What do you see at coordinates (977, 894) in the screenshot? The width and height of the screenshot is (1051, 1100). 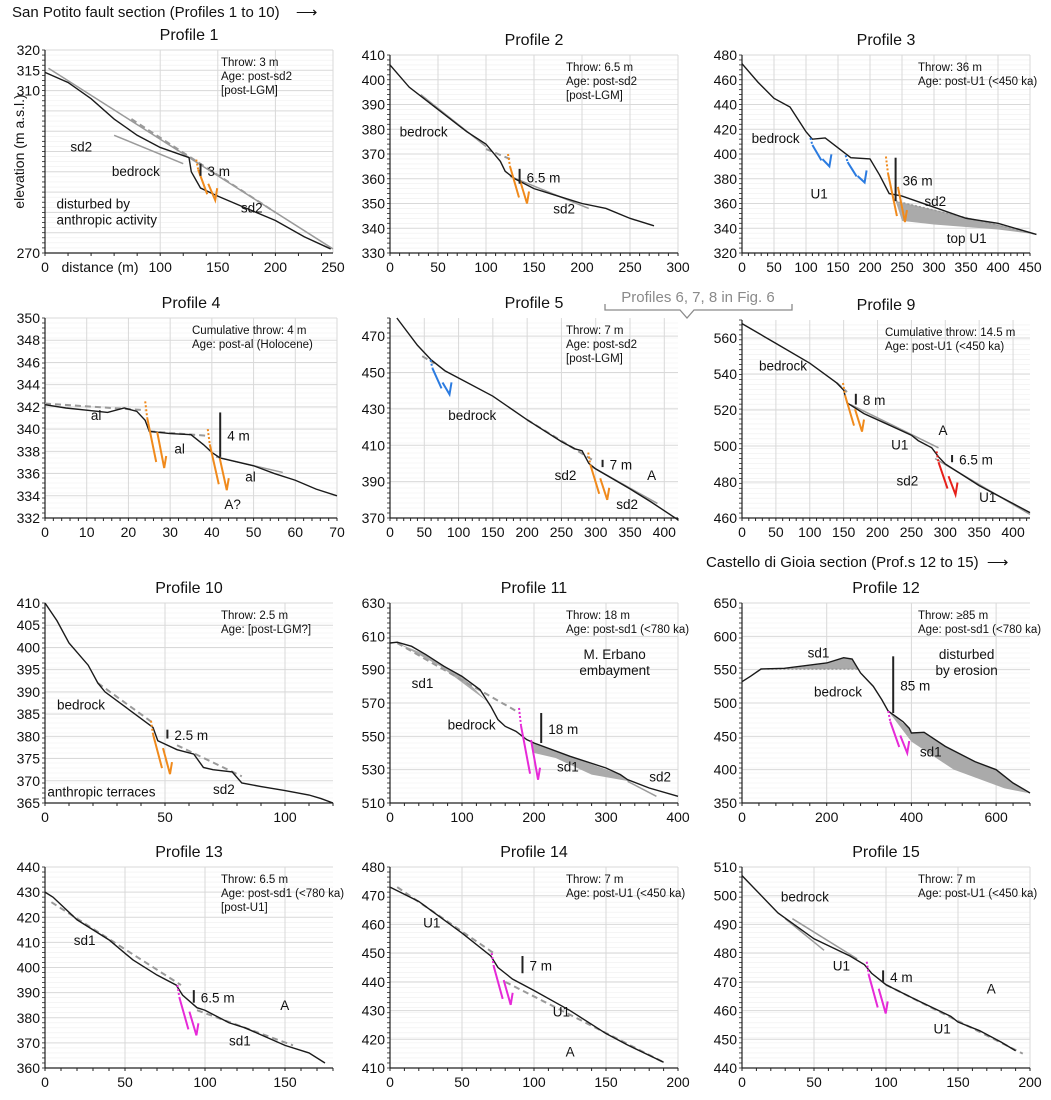 I see `info-line: Age: post-U1 (<450 ka)` at bounding box center [977, 894].